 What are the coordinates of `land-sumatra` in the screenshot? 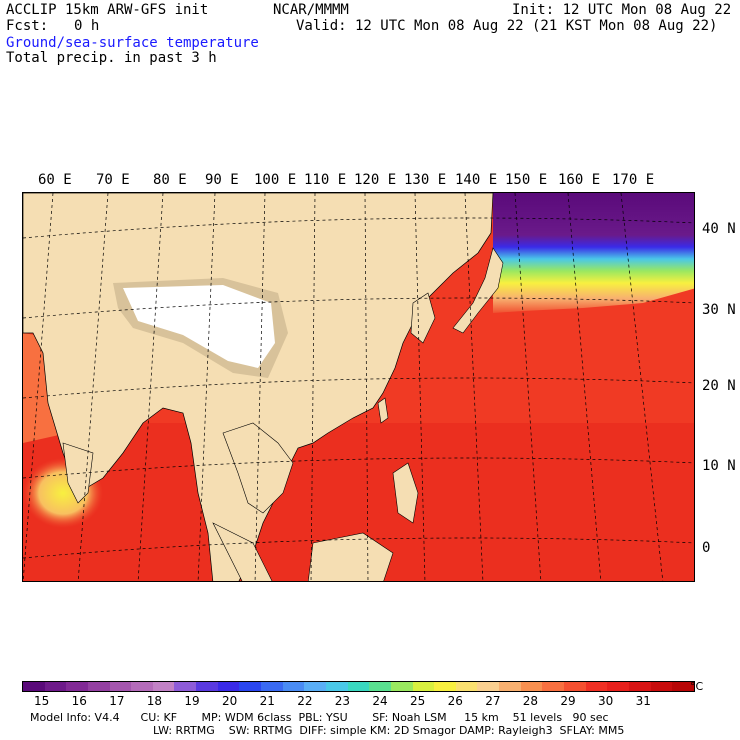 It's located at (242, 551).